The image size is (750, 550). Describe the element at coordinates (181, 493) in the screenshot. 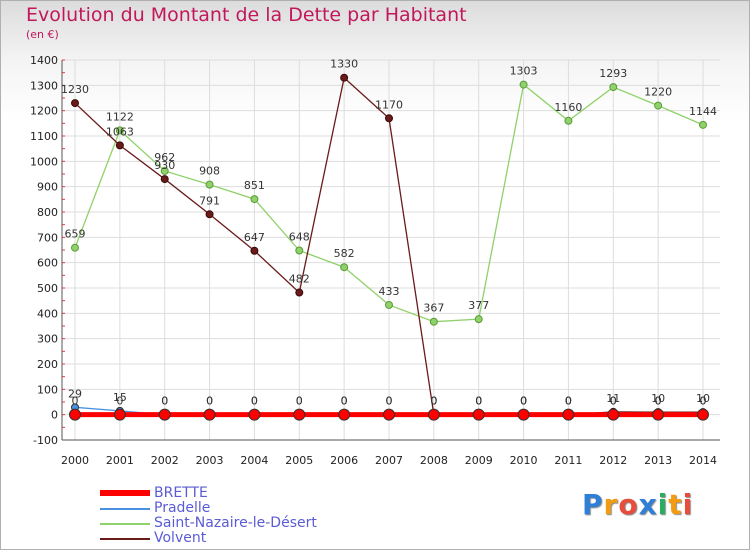

I see `legend-label: BRETTE` at that location.